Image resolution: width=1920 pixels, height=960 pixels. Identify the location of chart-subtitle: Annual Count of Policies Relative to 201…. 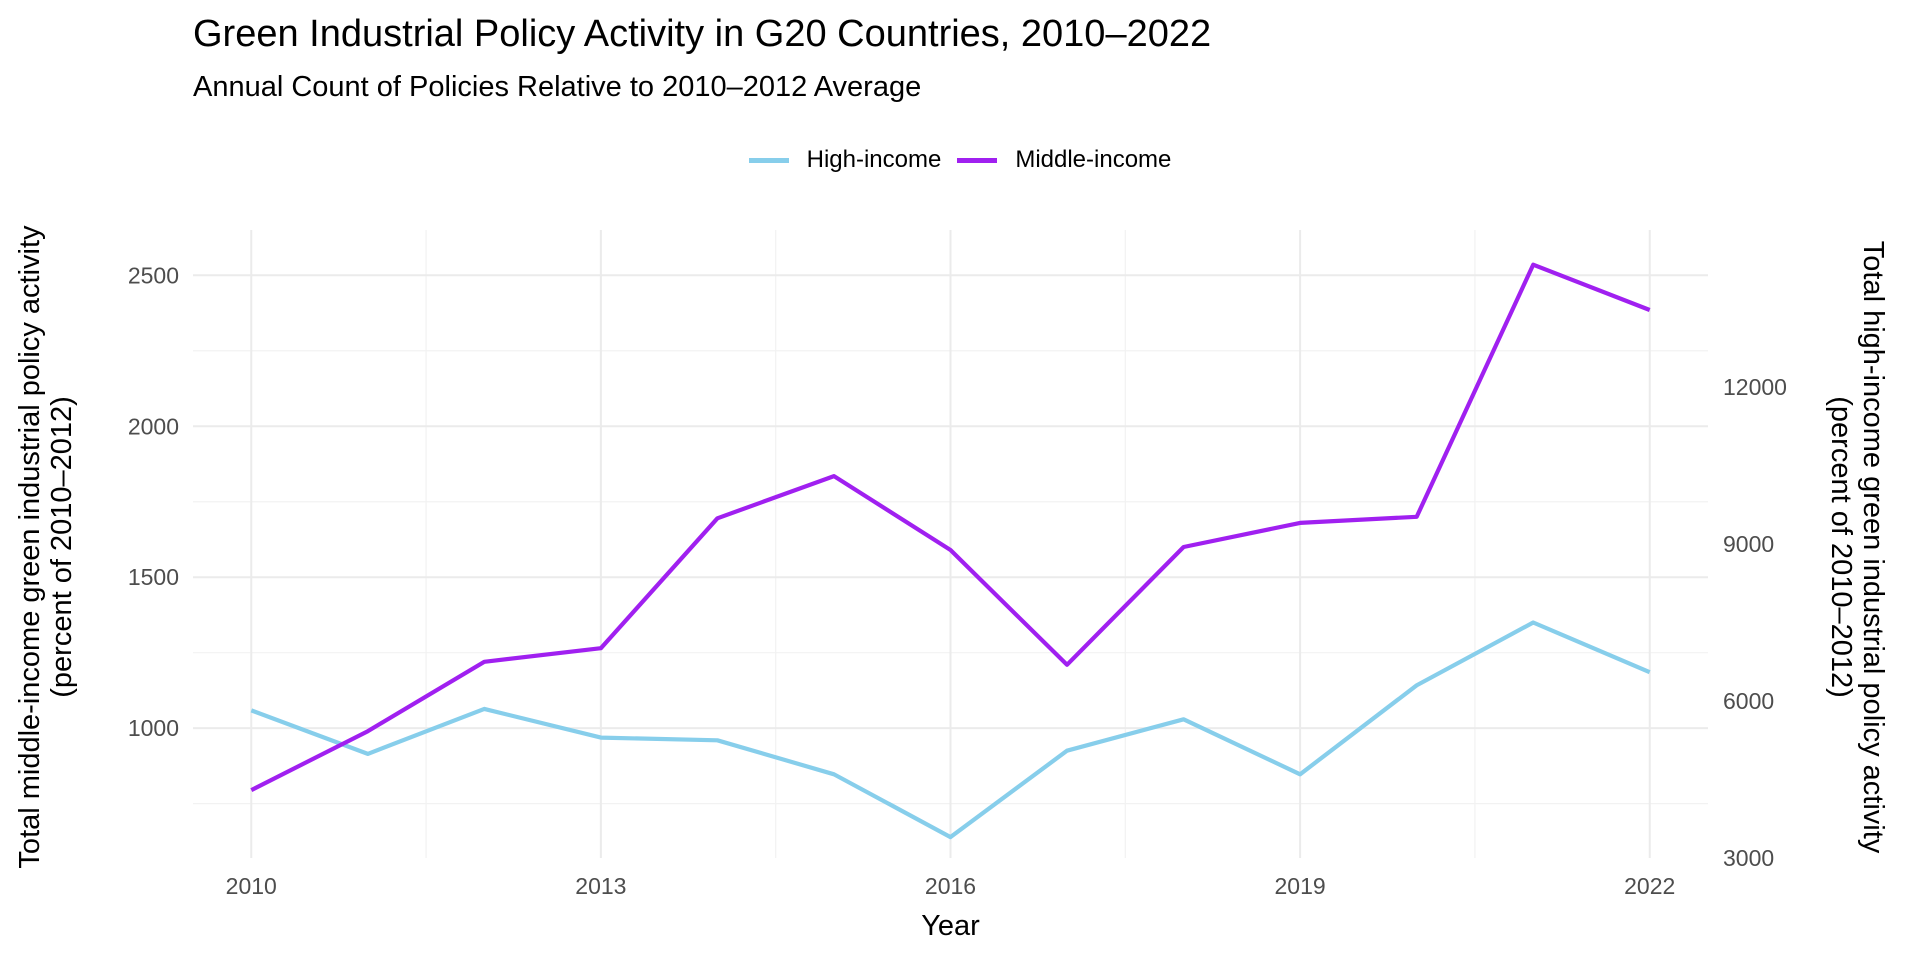
(557, 87).